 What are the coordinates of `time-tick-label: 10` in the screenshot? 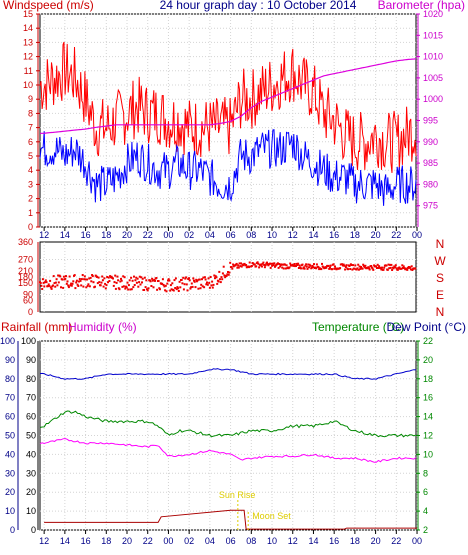 It's located at (272, 235).